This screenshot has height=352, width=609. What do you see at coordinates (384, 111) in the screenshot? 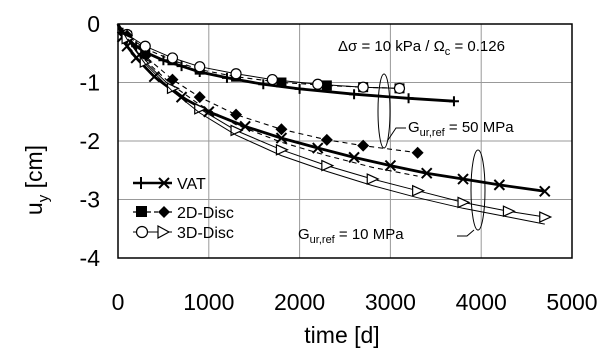
I see `g50-ellipse` at bounding box center [384, 111].